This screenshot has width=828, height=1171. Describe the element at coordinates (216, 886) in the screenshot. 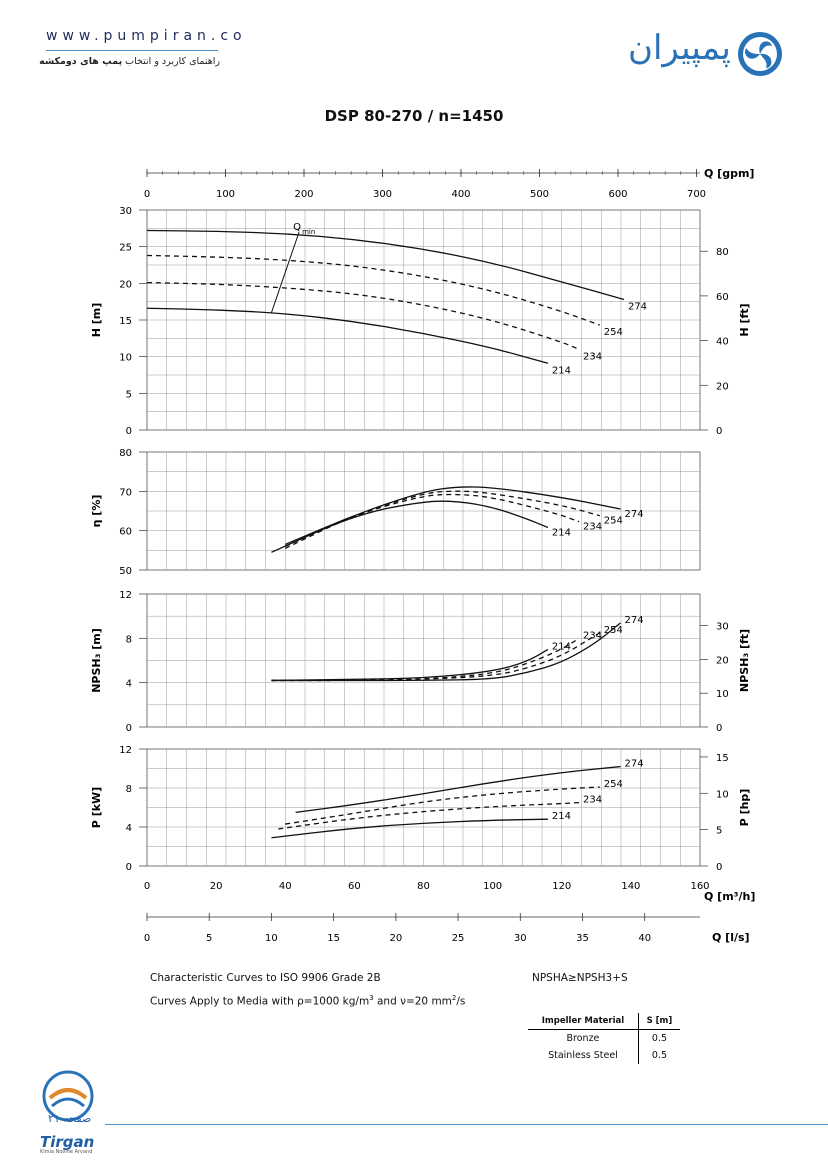

I see `m3h-tick-label: 20` at that location.